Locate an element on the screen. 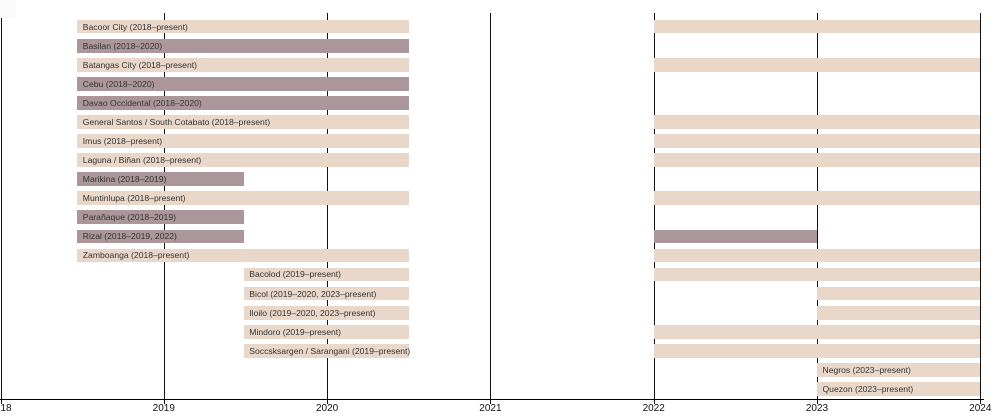  row-label: Bacolod (2019–present) is located at coordinates (295, 274).